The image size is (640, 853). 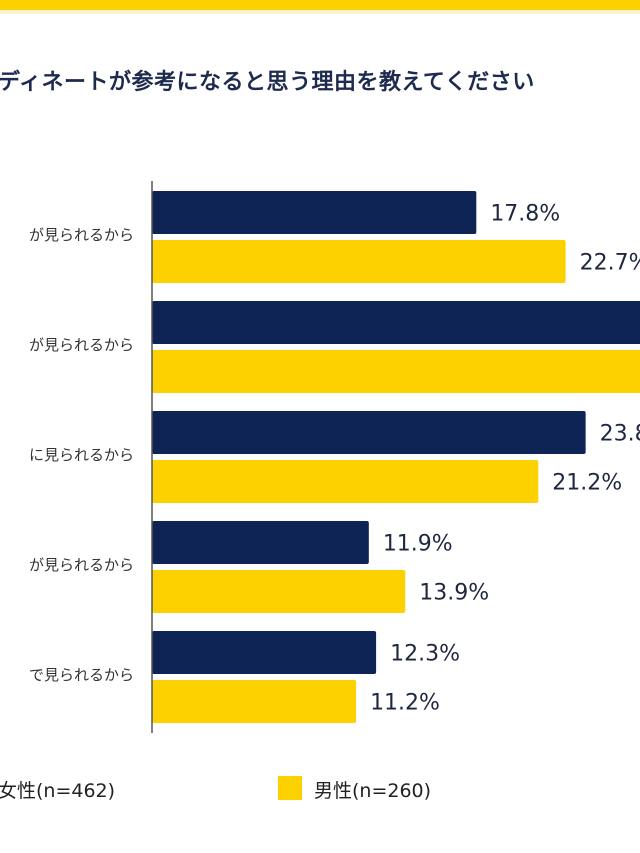 What do you see at coordinates (320, 12) in the screenshot?
I see `top-accent-stripe-shadow` at bounding box center [320, 12].